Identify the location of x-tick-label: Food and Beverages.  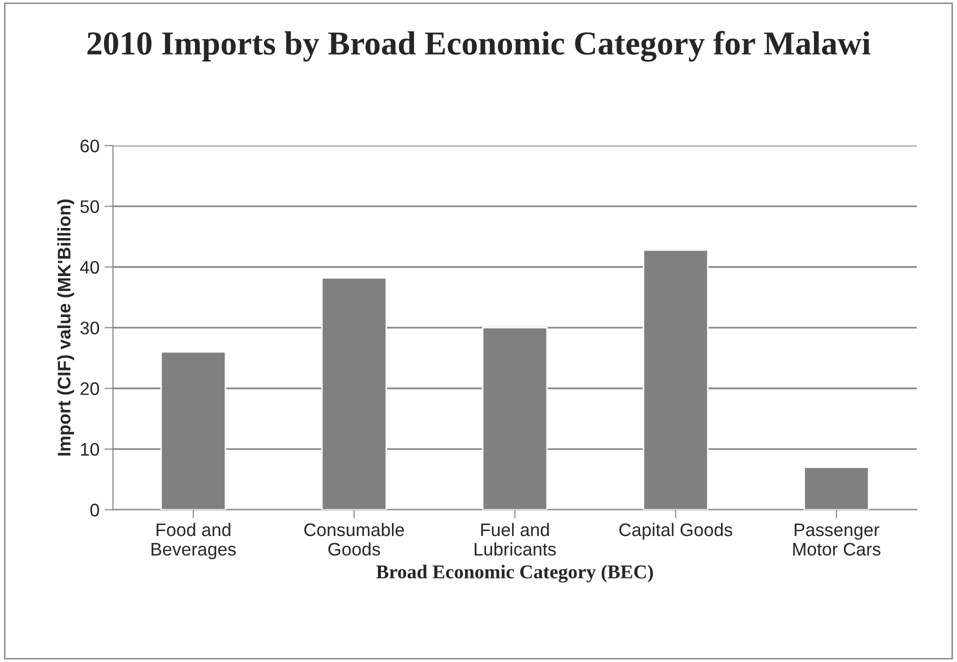
(194, 541).